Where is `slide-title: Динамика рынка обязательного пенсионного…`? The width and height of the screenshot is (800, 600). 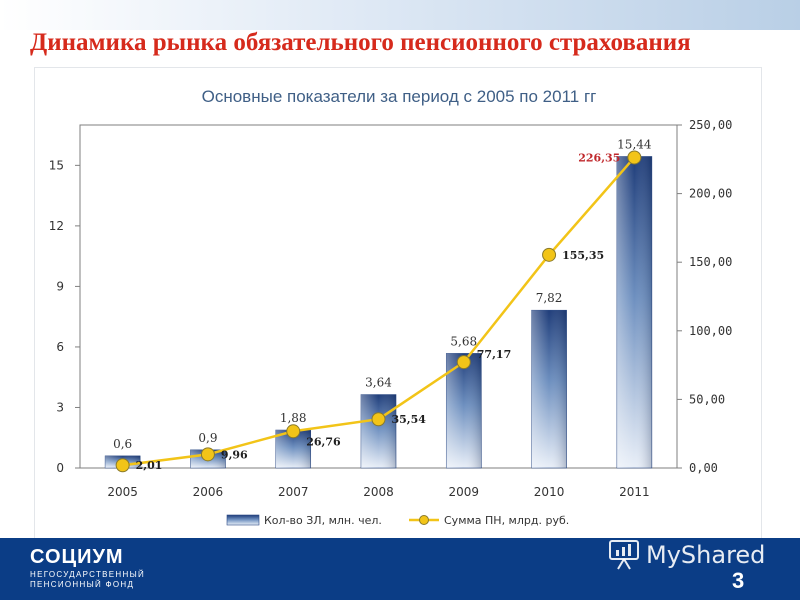
slide-title: Динамика рынка обязательного пенсионного… is located at coordinates (360, 42).